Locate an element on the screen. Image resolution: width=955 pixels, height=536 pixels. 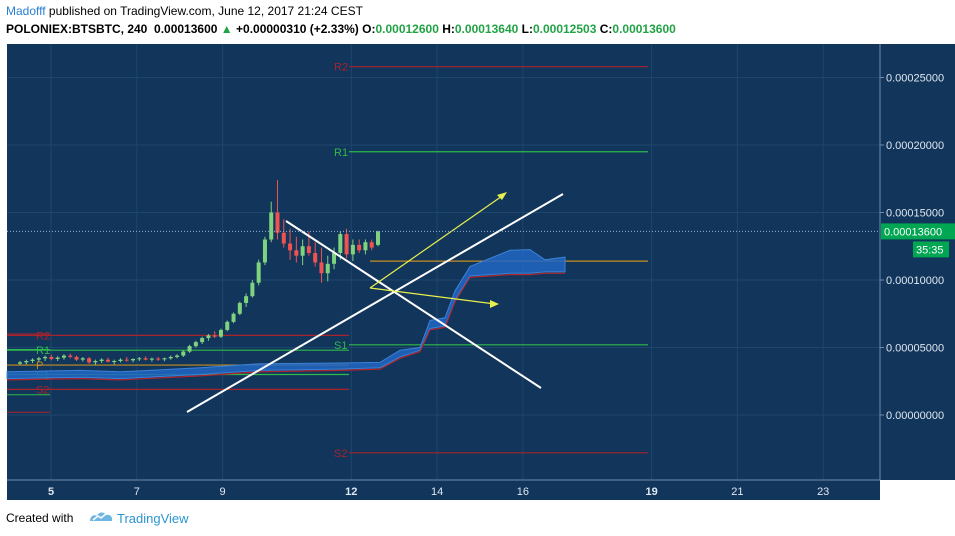
countdown-badge is located at coordinates (931, 249).